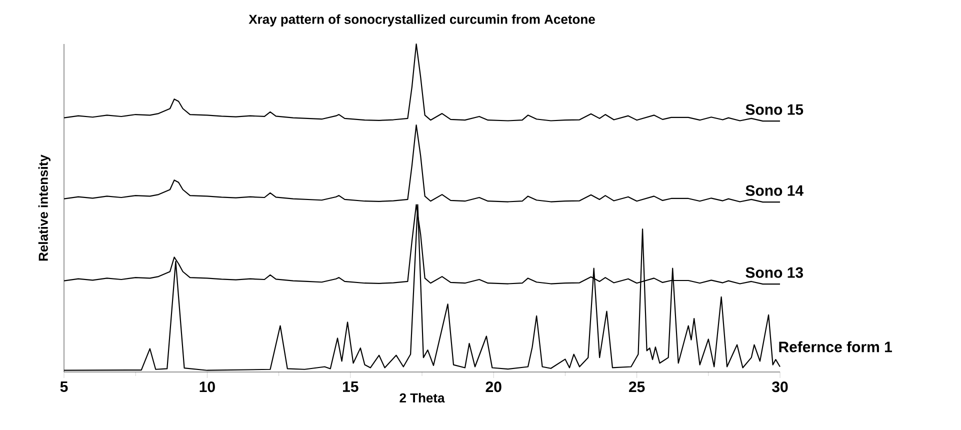  What do you see at coordinates (636, 387) in the screenshot?
I see `x-tick-label: 25` at bounding box center [636, 387].